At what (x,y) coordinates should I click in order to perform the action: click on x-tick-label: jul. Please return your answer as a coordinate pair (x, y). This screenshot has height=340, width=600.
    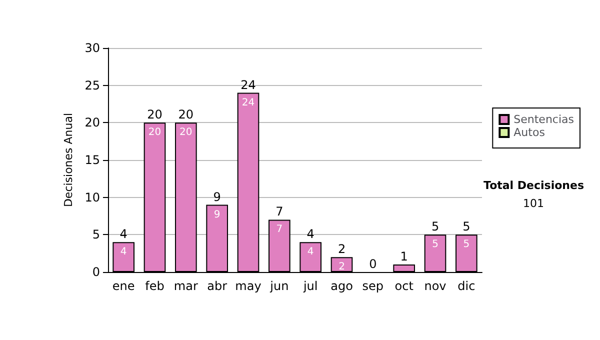
    Looking at the image, I should click on (310, 286).